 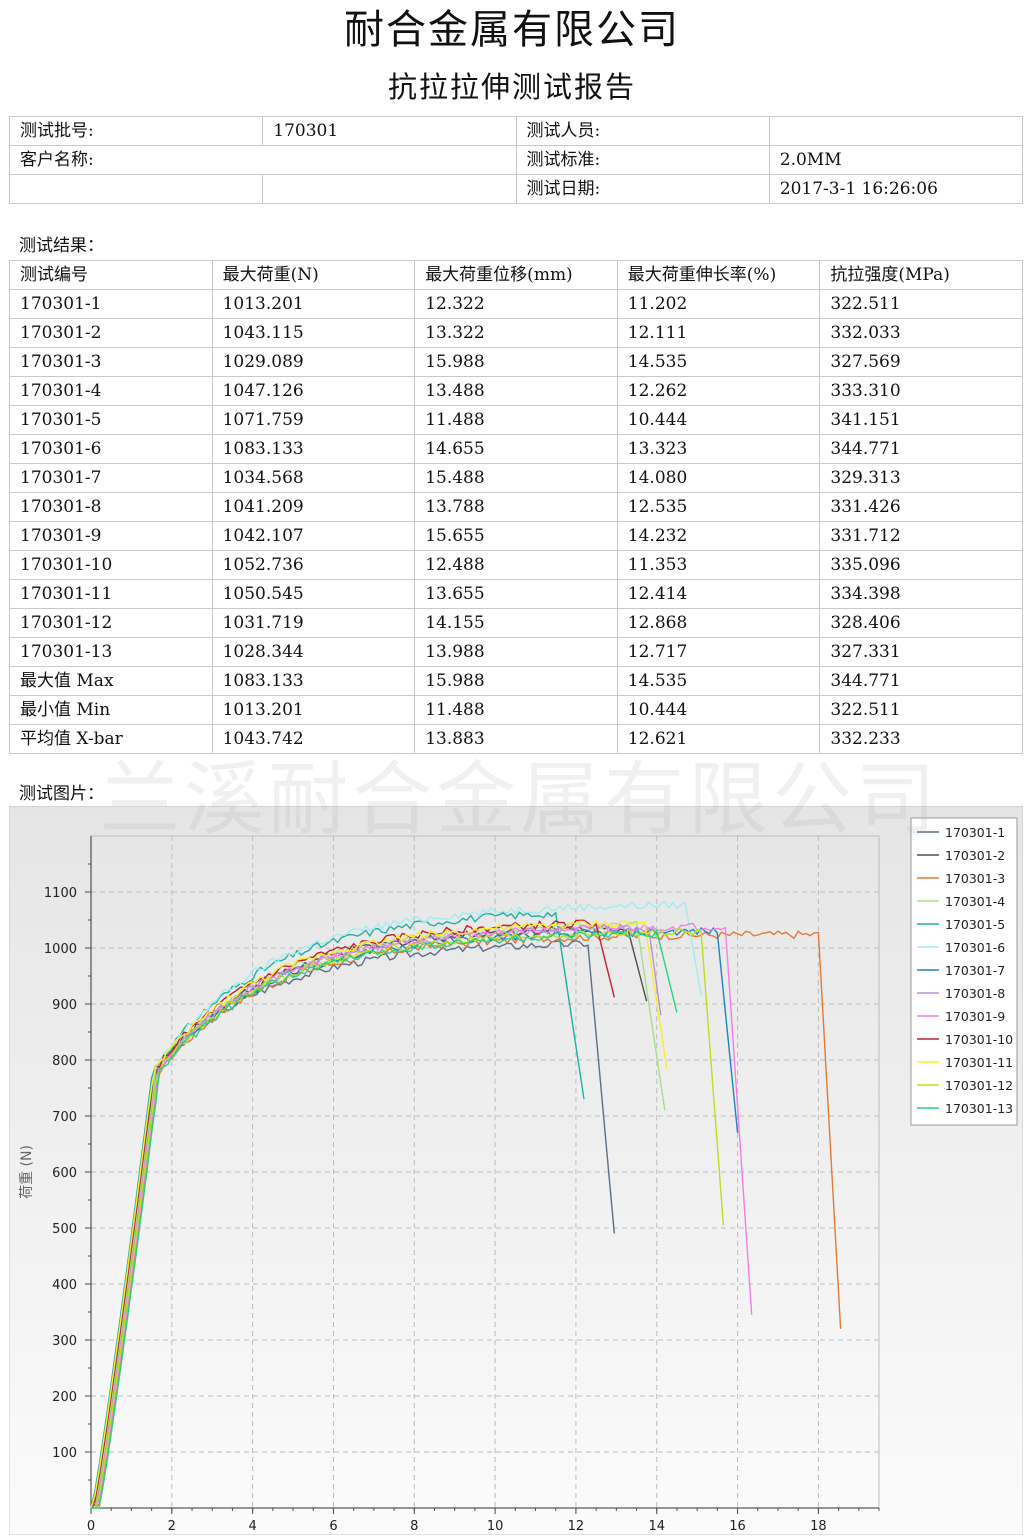 What do you see at coordinates (111, 478) in the screenshot?
I see `table-cell: 170301-7` at bounding box center [111, 478].